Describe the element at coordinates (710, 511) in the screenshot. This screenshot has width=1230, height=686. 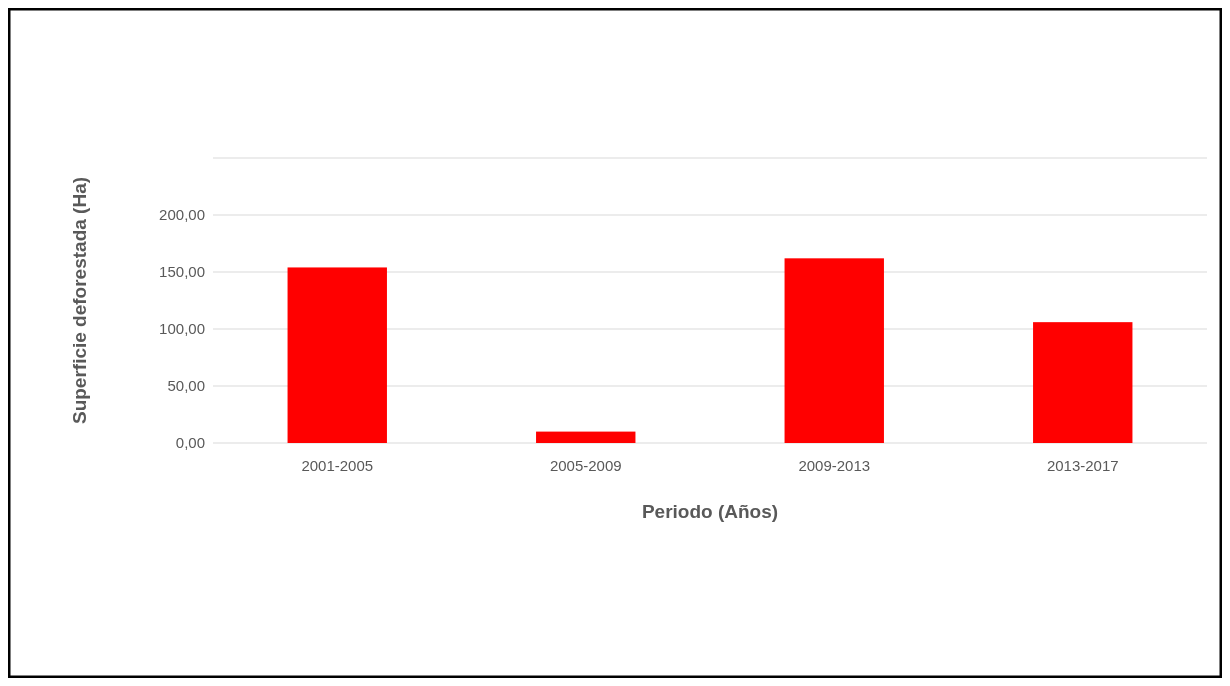
I see `x-axis-title: Periodo (Años)` at that location.